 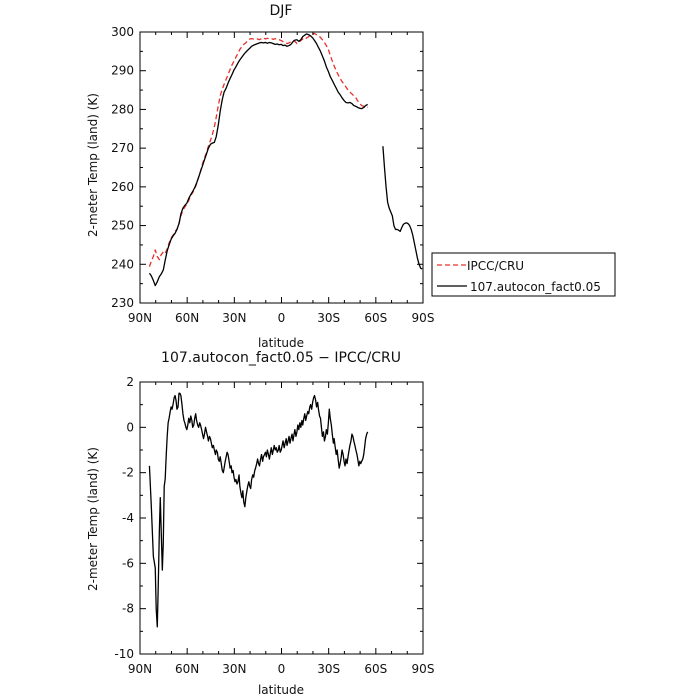 I want to click on top-ytick-label: 280, so click(x=122, y=109).